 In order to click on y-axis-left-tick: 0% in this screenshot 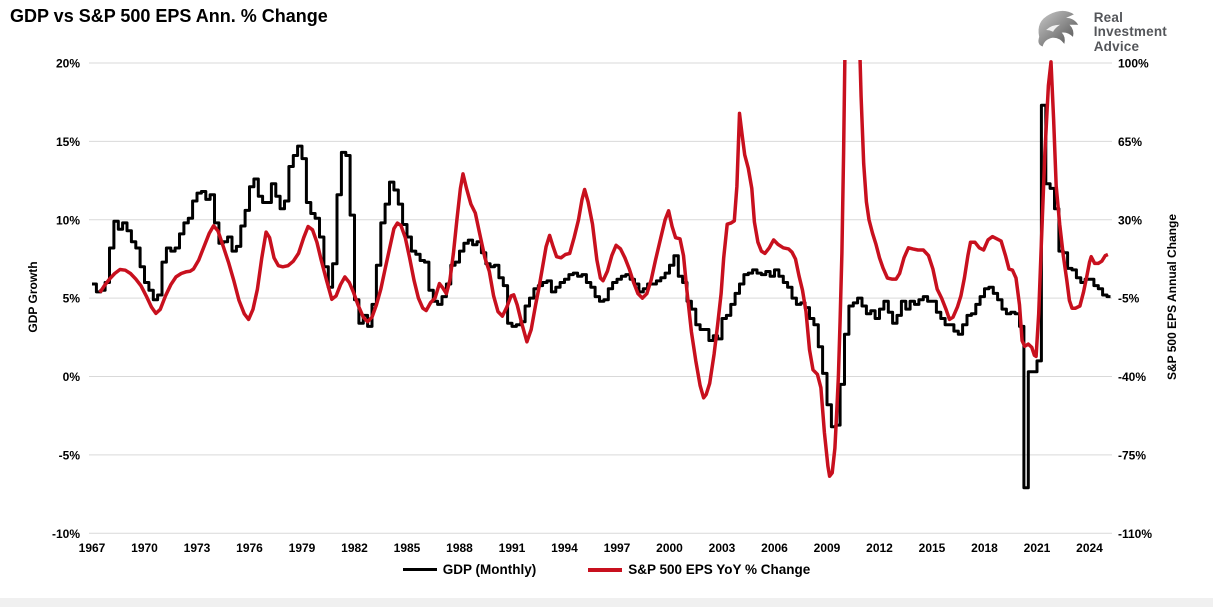, I will do `click(72, 377)`.